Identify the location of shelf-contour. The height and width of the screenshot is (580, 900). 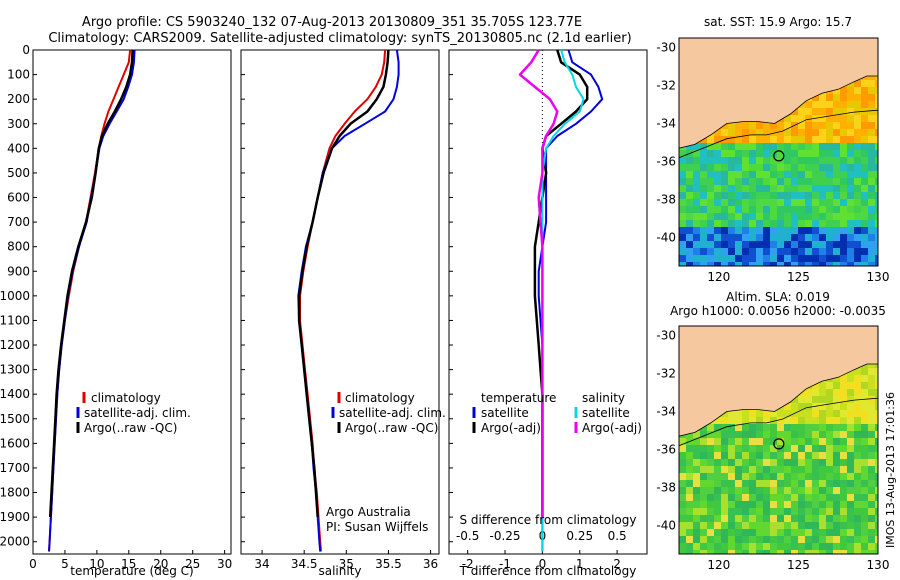
(778, 134).